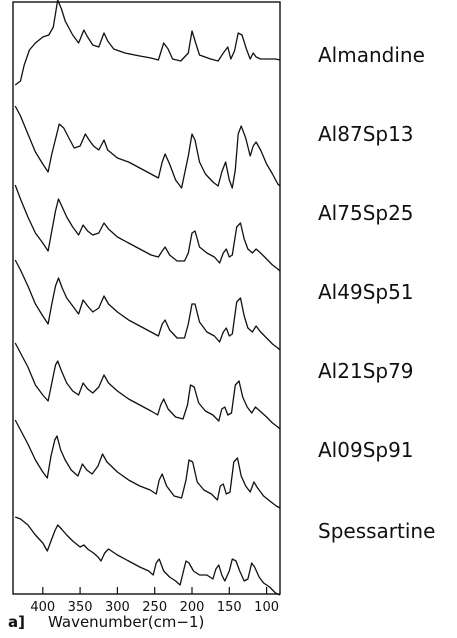 The height and width of the screenshot is (638, 457). I want to click on spectrum-almandine, so click(147, 43).